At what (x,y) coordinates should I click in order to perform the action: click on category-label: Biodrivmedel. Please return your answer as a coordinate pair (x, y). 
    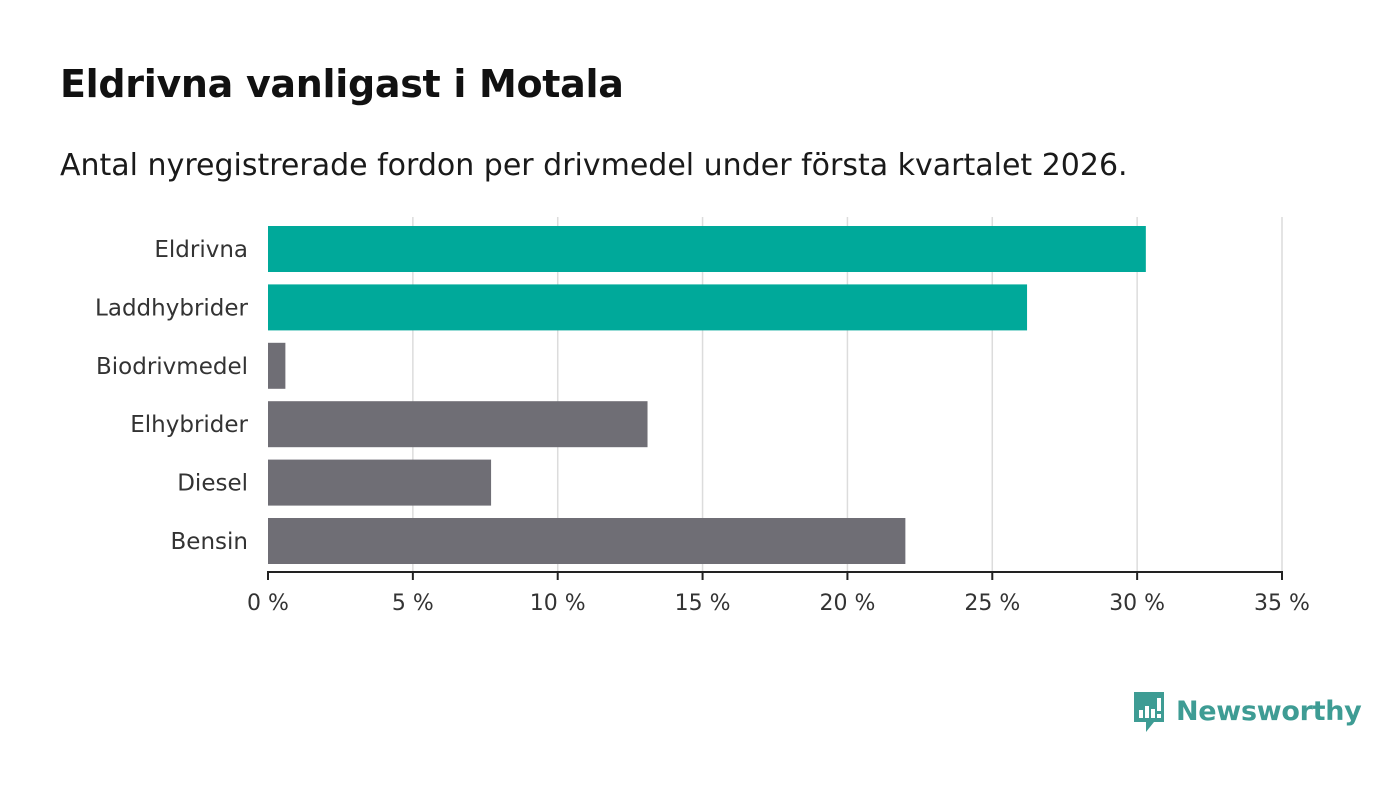
    Looking at the image, I should click on (172, 367).